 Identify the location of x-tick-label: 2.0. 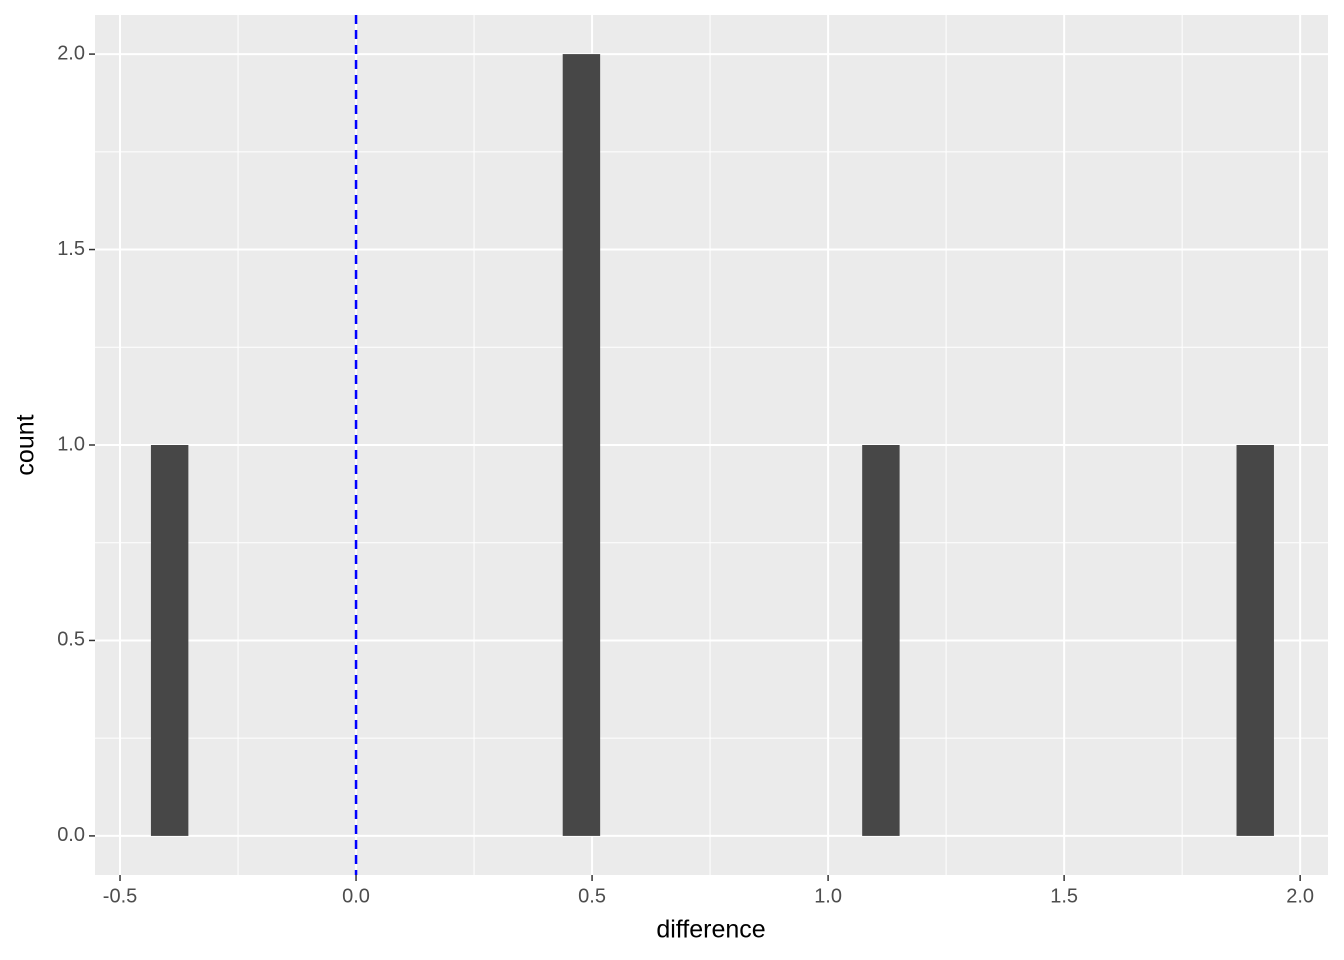
(1300, 896).